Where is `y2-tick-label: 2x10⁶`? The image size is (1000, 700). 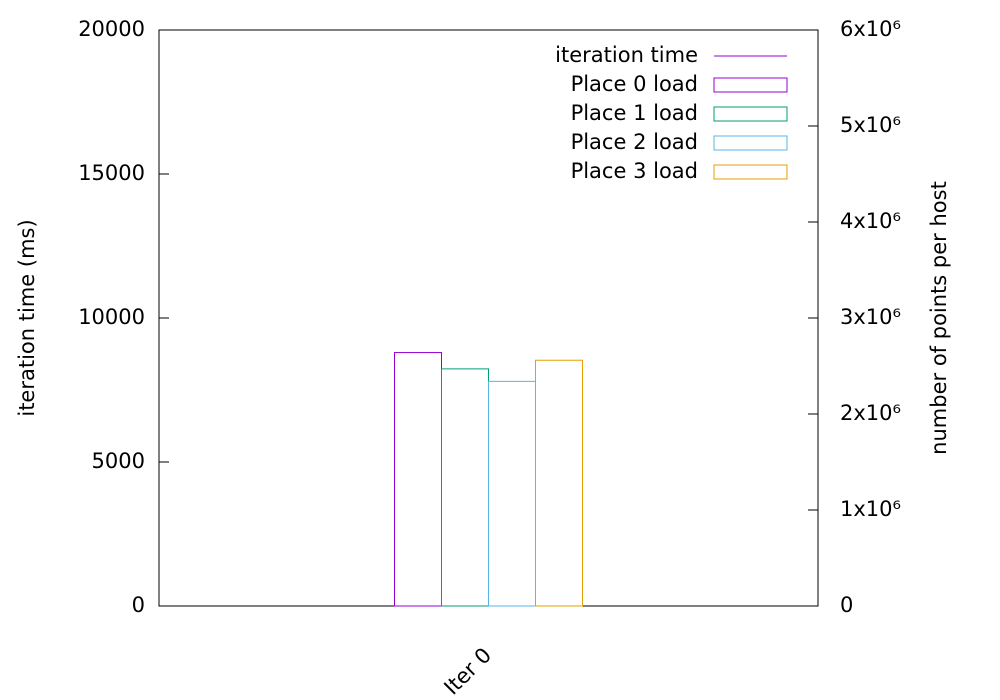
y2-tick-label: 2x10⁶ is located at coordinates (870, 413).